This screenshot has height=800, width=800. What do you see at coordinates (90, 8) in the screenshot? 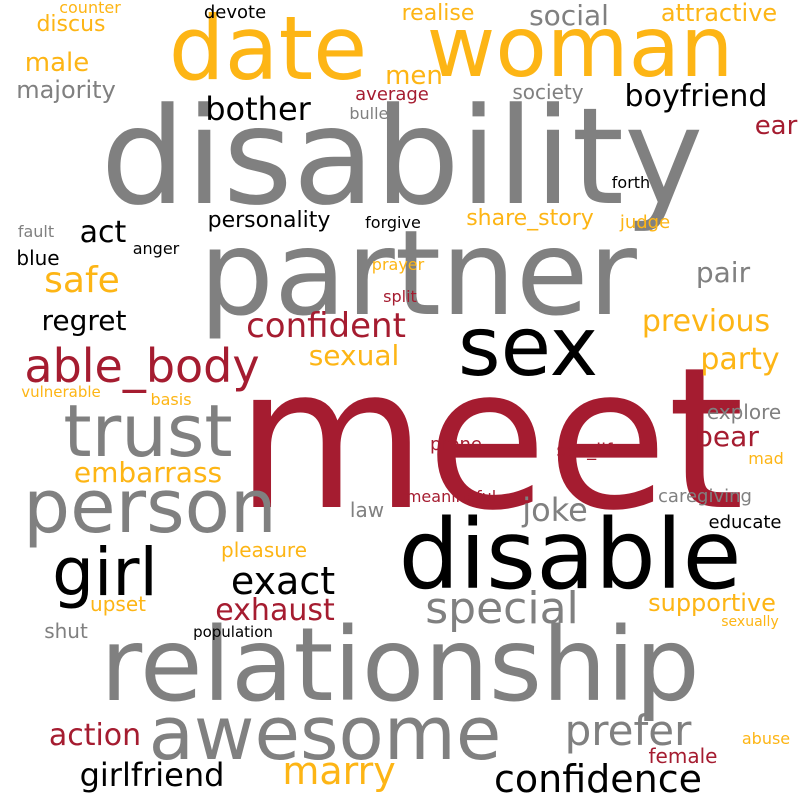
I see `word-counter: counter` at bounding box center [90, 8].